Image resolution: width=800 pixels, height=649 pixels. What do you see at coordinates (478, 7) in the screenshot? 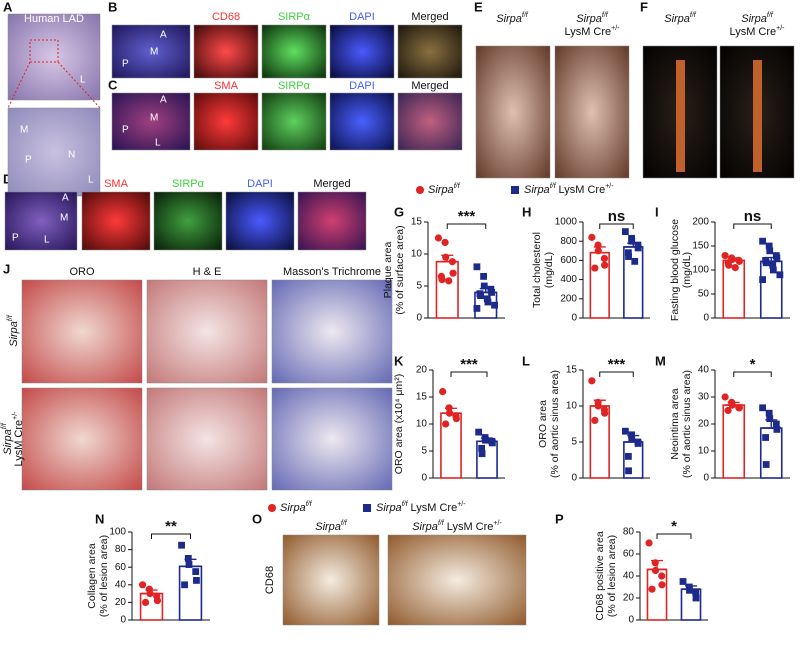
I see `panel-letter: E` at bounding box center [478, 7].